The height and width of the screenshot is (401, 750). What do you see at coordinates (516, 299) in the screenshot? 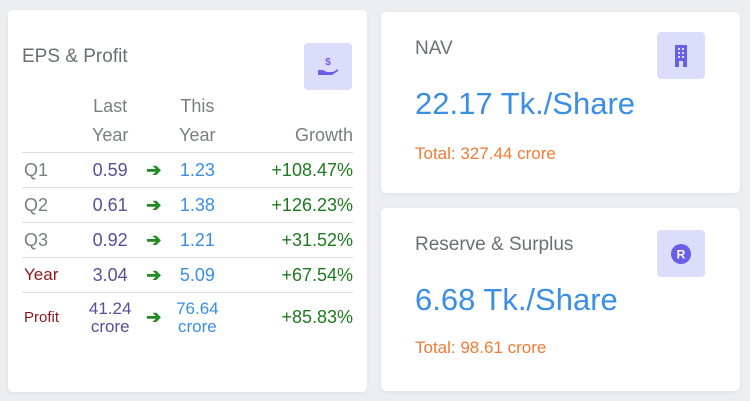
I see `reserve-value: 6.68 Tk./Share` at bounding box center [516, 299].